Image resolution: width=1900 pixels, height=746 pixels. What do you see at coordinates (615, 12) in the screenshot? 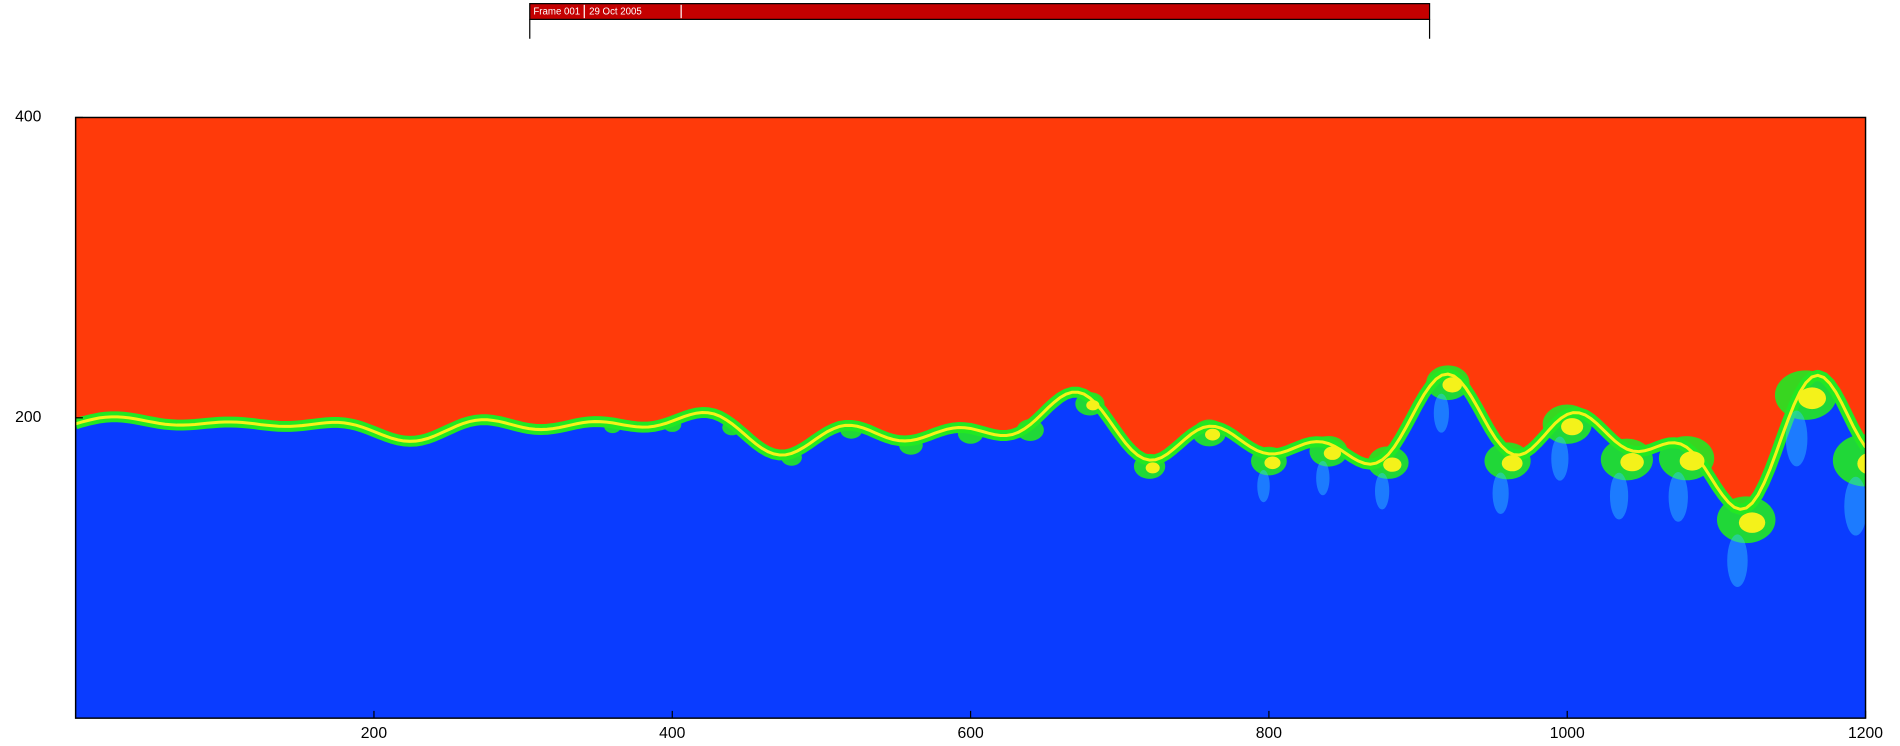
I see `date-label: 29 Oct 2005` at bounding box center [615, 12].